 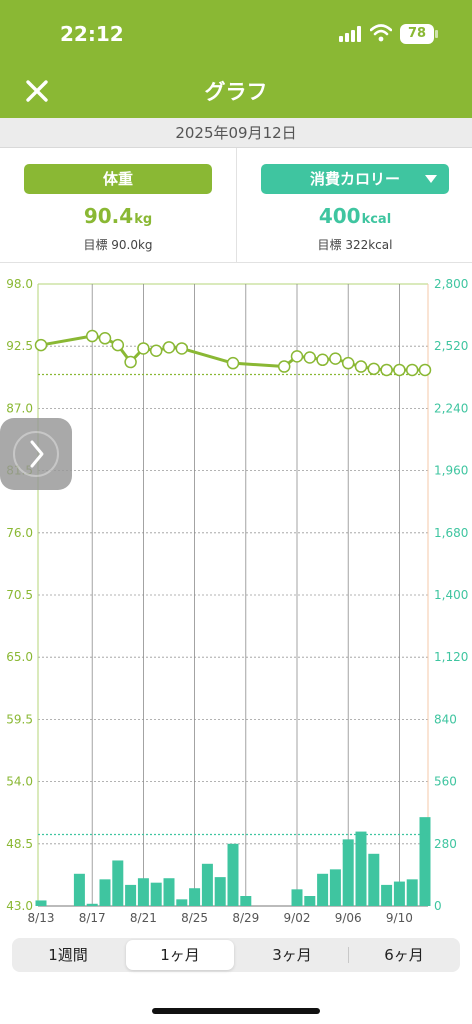 I want to click on app-header: 22:12 78 グラフ, so click(x=236, y=59).